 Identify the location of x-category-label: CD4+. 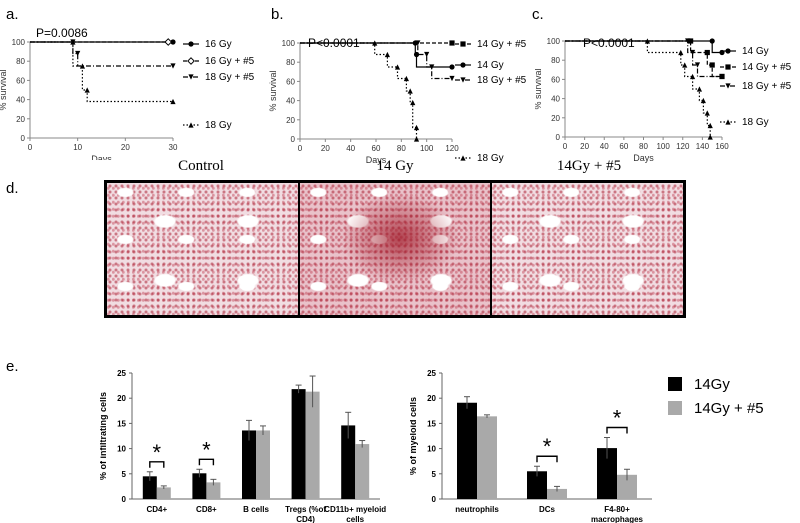
(156, 509).